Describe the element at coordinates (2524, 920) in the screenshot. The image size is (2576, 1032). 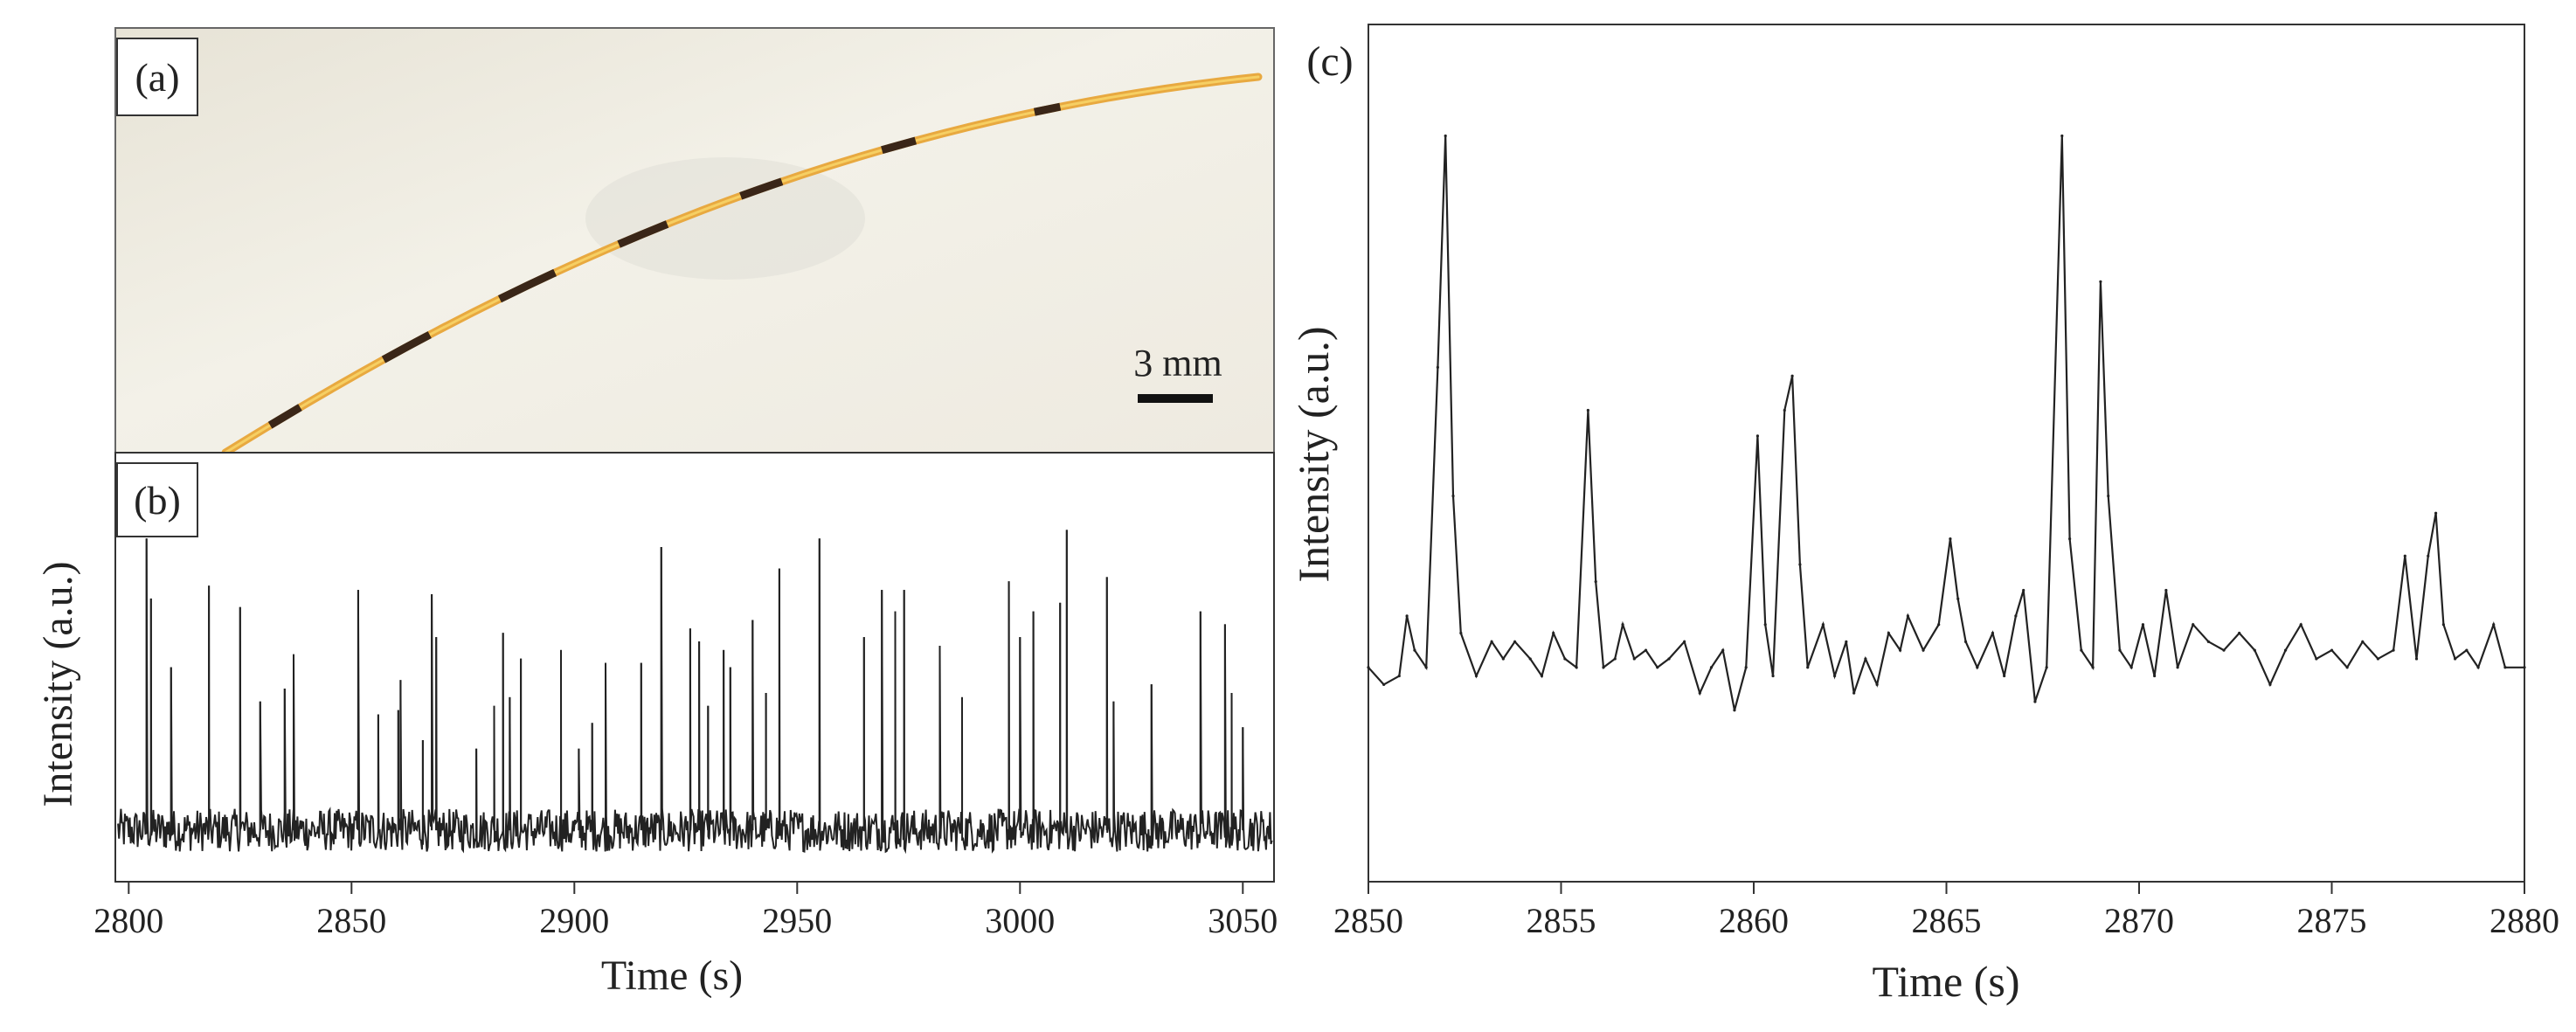
I see `x-tick-label: 2880` at that location.